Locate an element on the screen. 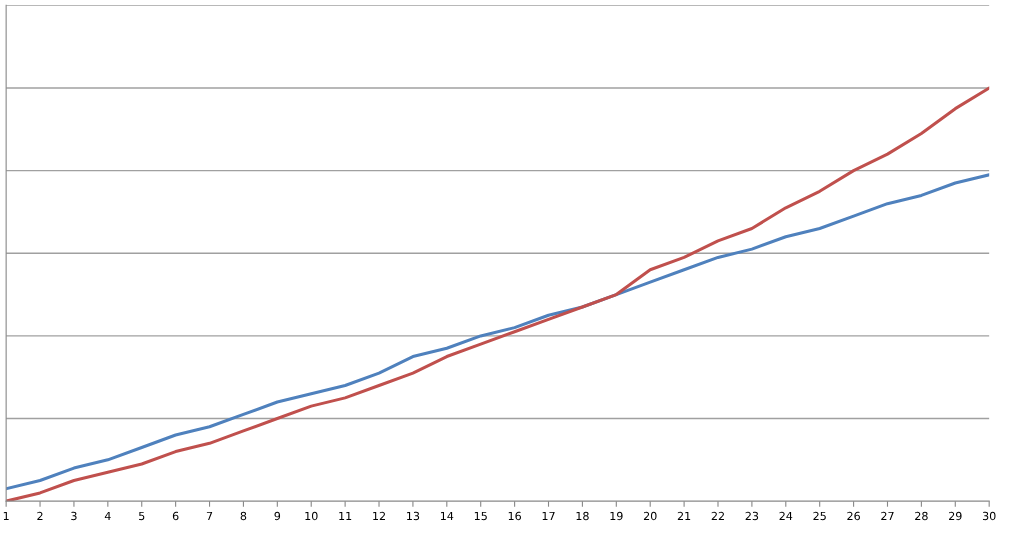  x-tick-label: 7 is located at coordinates (209, 516).